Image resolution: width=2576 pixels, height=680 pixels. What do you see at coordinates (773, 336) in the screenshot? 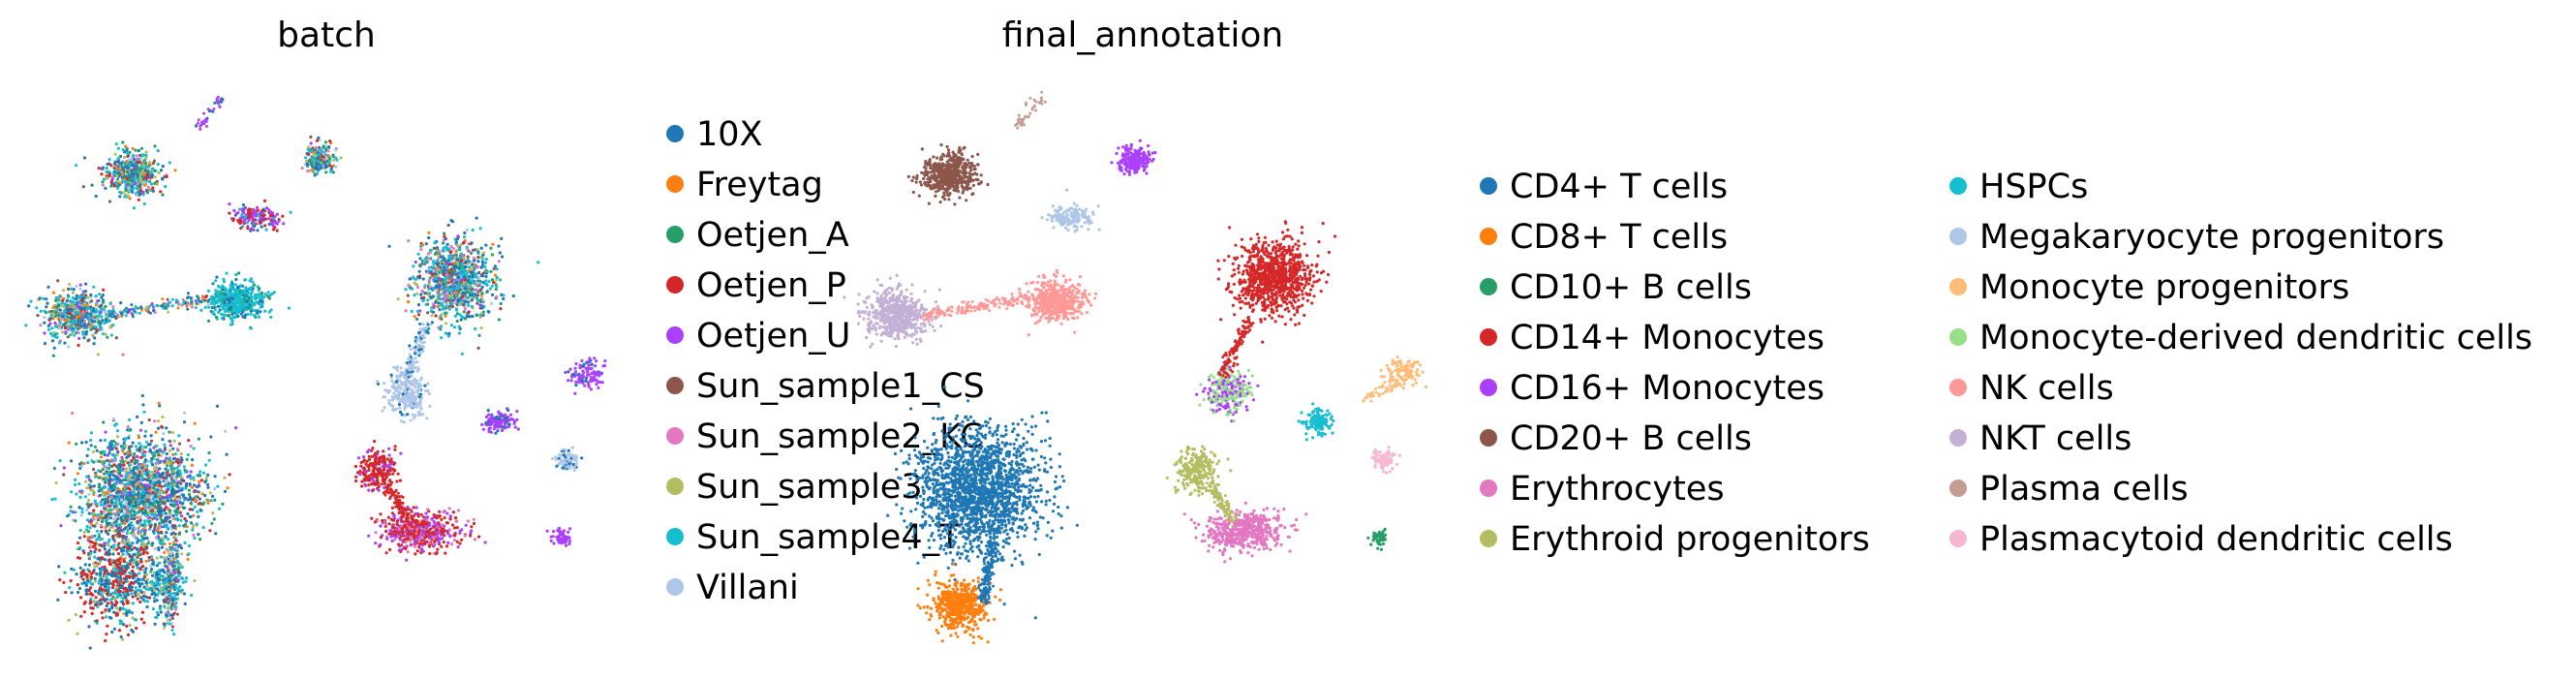
I see `legend-label: Oetjen_U` at bounding box center [773, 336].